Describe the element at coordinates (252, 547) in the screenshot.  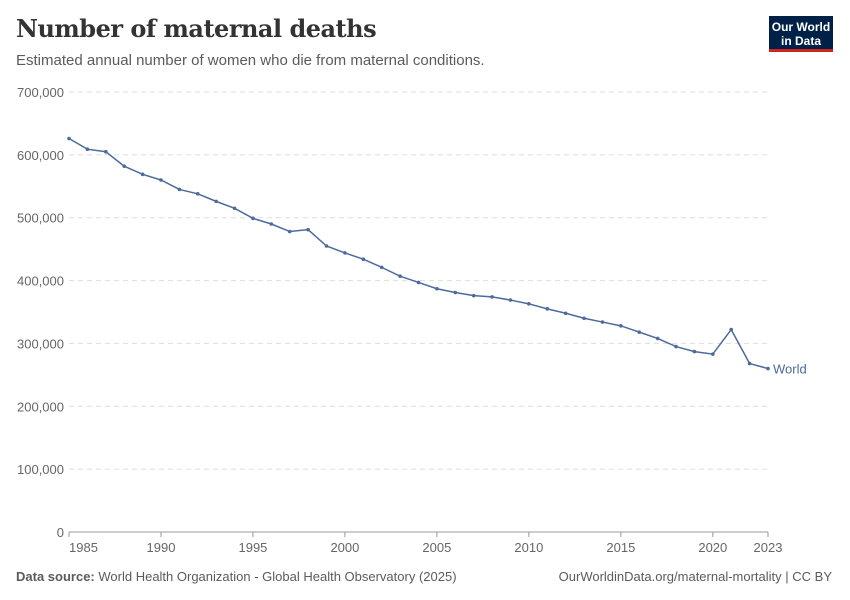
I see `x-tick-label: 1995` at that location.